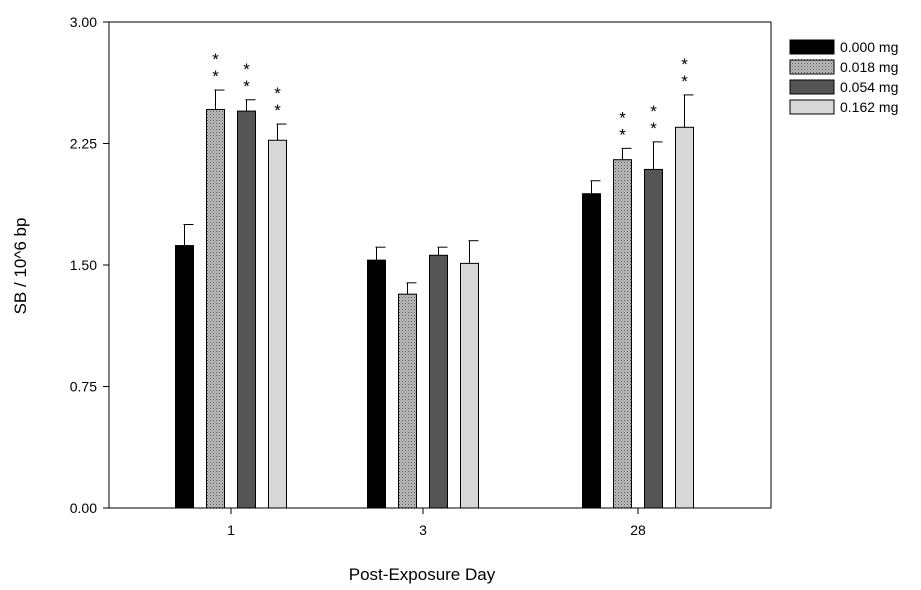 This screenshot has width=921, height=590. What do you see at coordinates (246, 86) in the screenshot?
I see `significance-mark-2-0-1: *` at bounding box center [246, 86].